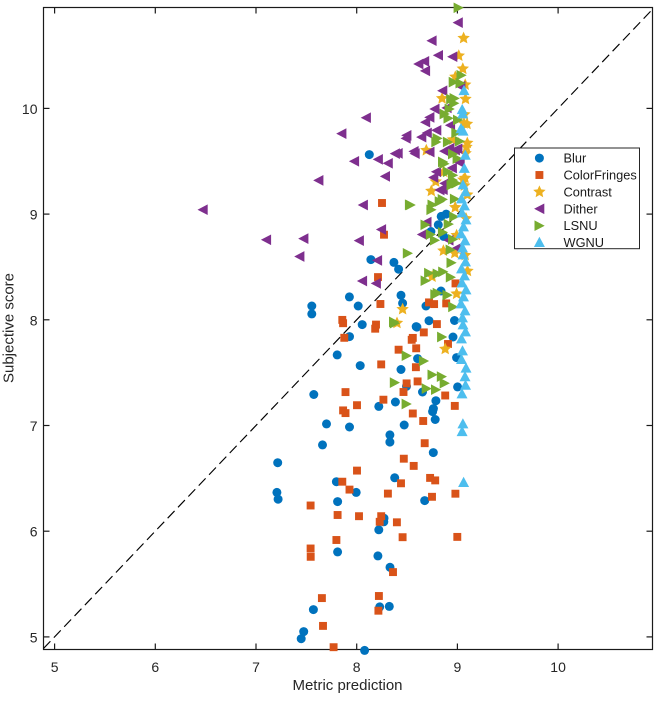 Image resolution: width=656 pixels, height=701 pixels. I want to click on svg-text: Contrast, so click(588, 191).